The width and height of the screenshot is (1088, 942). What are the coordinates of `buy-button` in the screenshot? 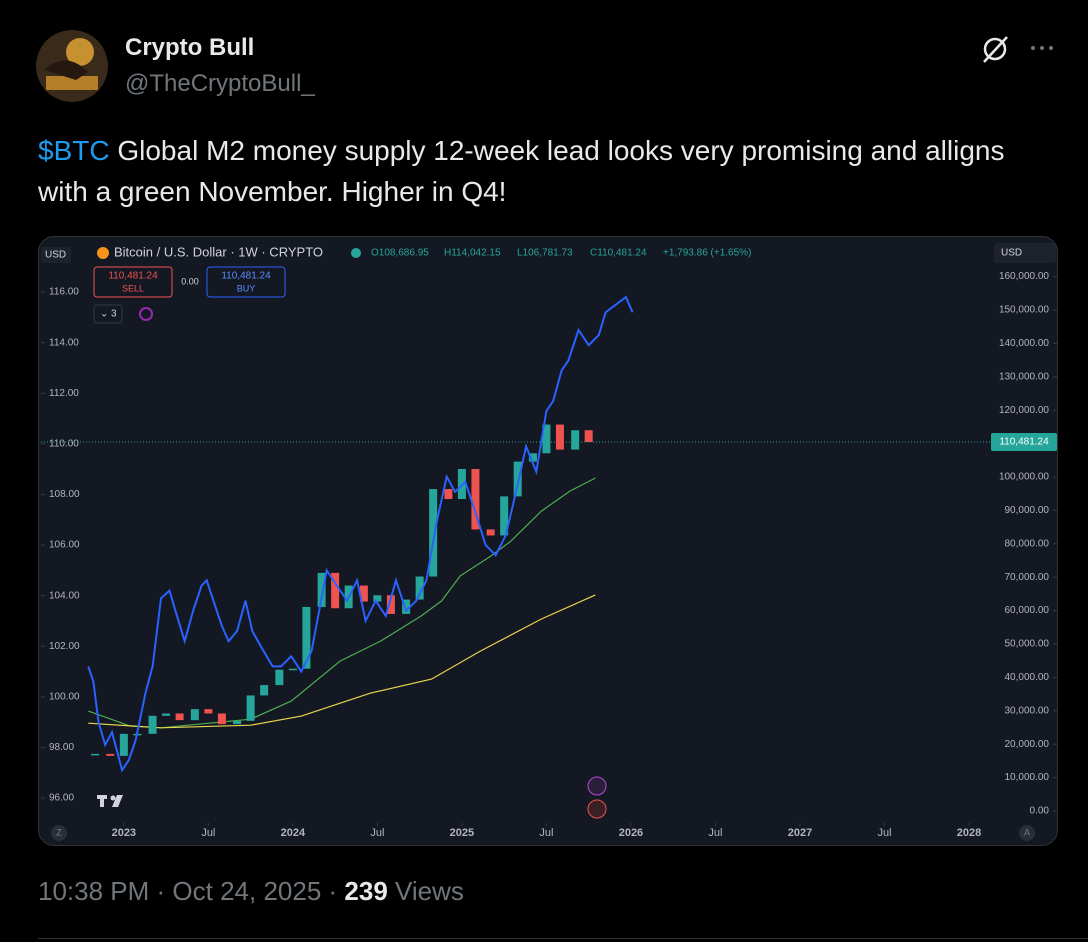 It's located at (246, 282).